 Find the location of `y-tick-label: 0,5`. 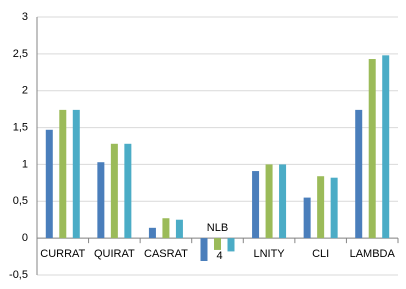

y-tick-label: 0,5 is located at coordinates (20, 201).